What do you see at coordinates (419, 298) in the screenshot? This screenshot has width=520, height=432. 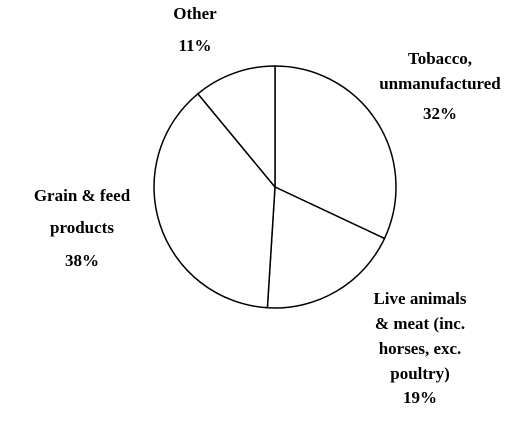 I see `slice-label: Live animals` at bounding box center [419, 298].